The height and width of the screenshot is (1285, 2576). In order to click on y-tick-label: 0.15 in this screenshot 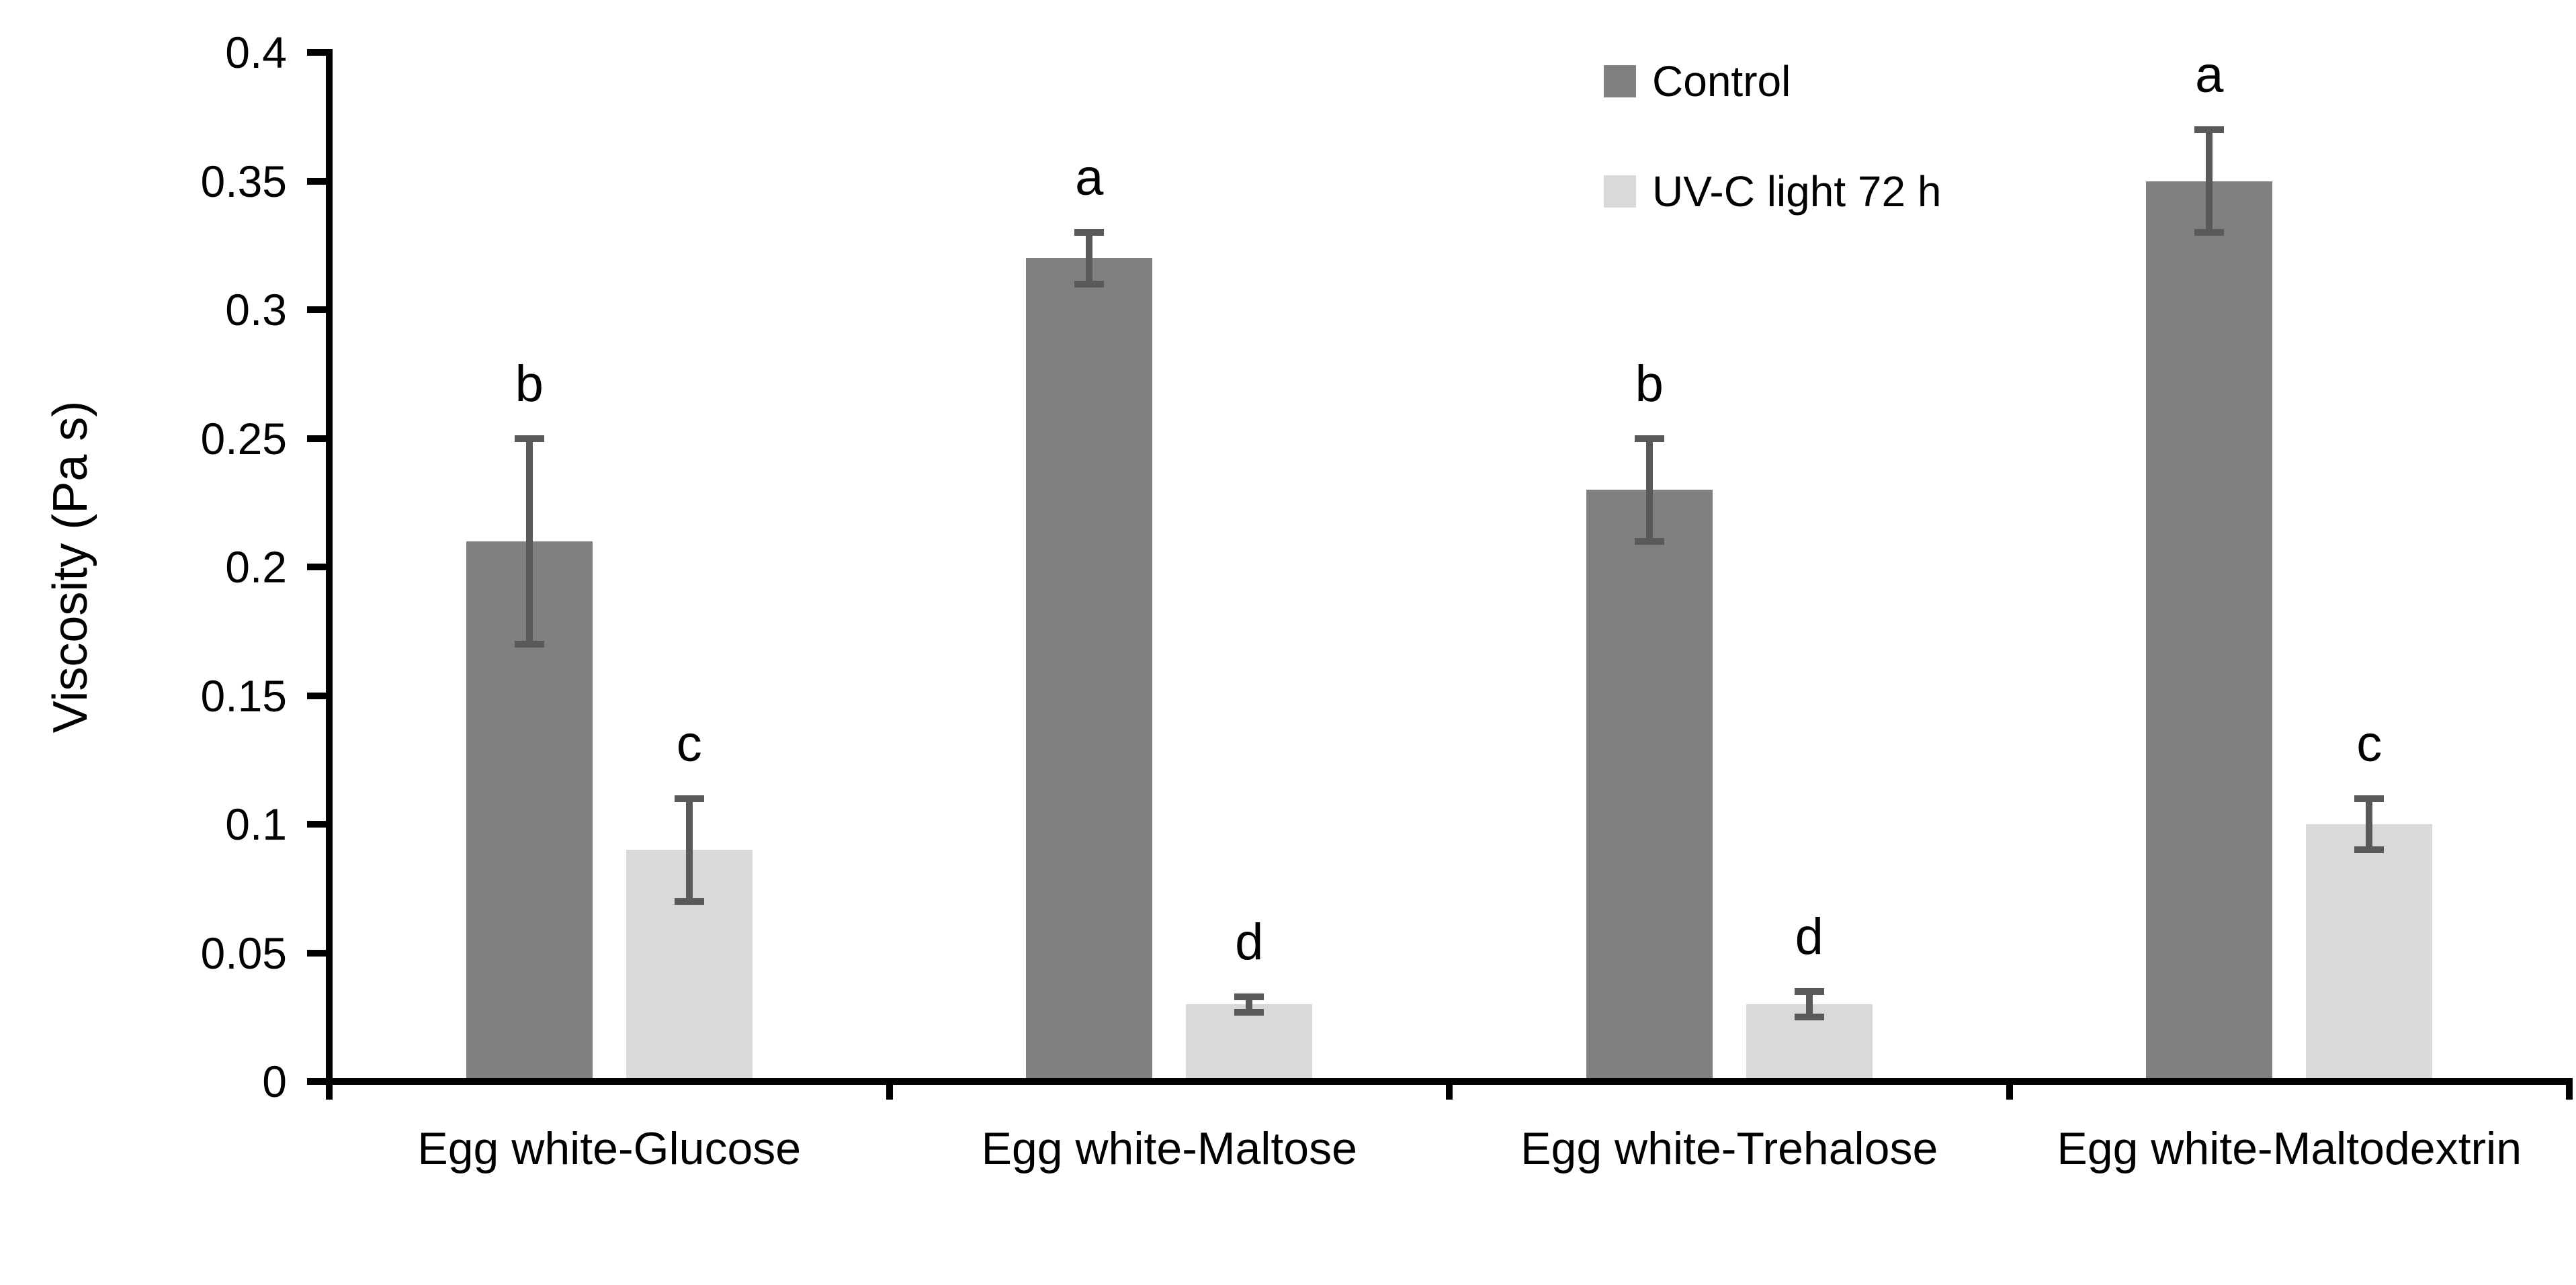, I will do `click(243, 695)`.